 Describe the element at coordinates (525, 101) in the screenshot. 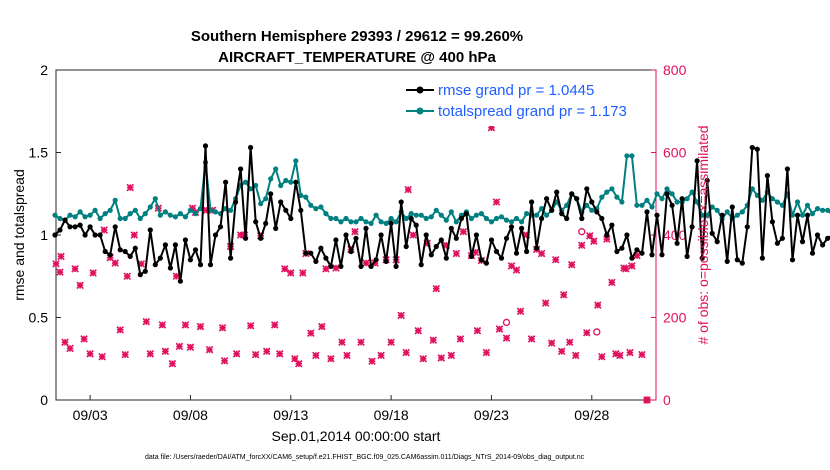

I see `legend-box` at that location.